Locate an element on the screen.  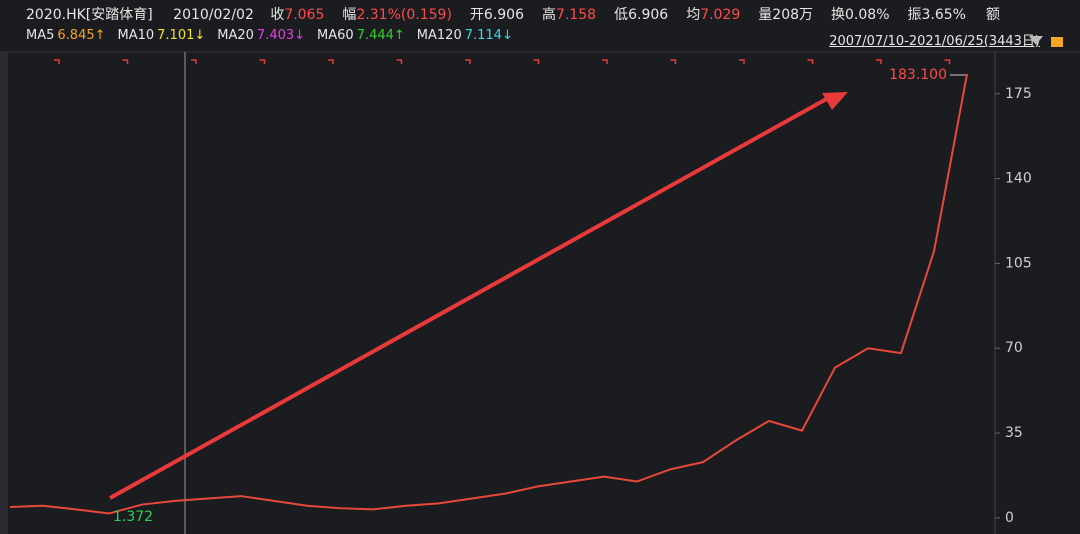
ma-value: 7.444↑ is located at coordinates (380, 35).